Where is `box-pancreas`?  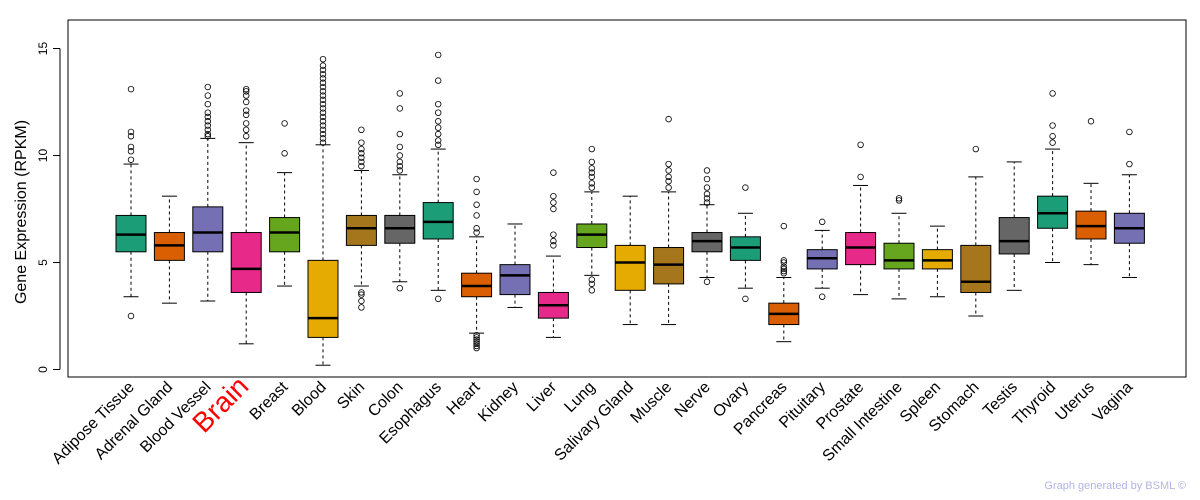 box-pancreas is located at coordinates (784, 282).